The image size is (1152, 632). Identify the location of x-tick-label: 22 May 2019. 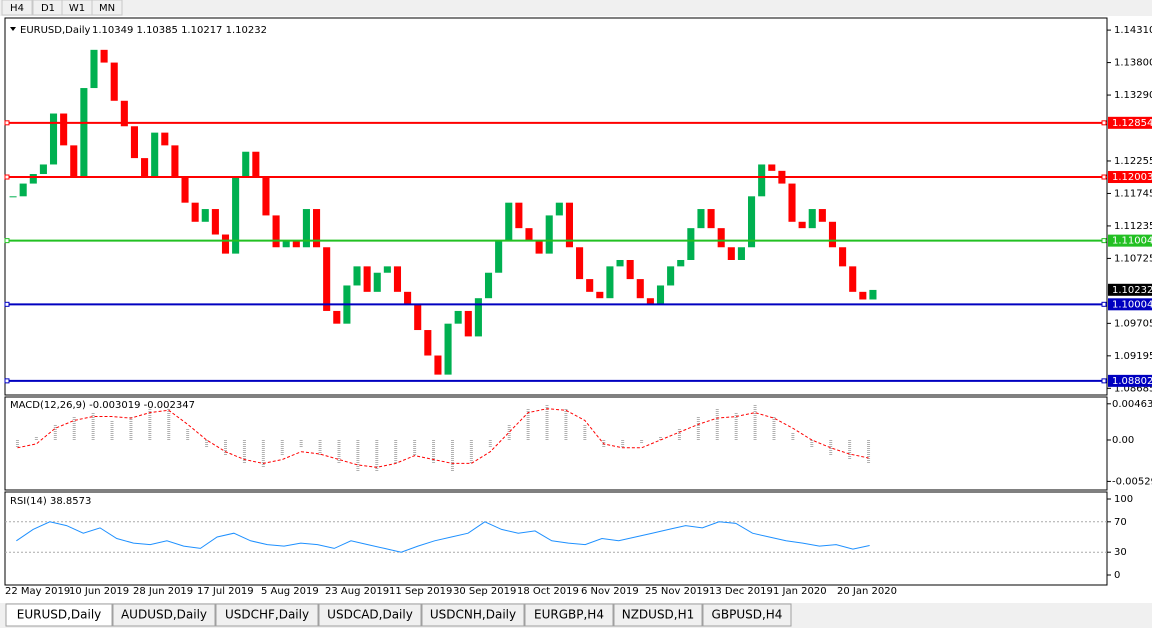
(37, 591).